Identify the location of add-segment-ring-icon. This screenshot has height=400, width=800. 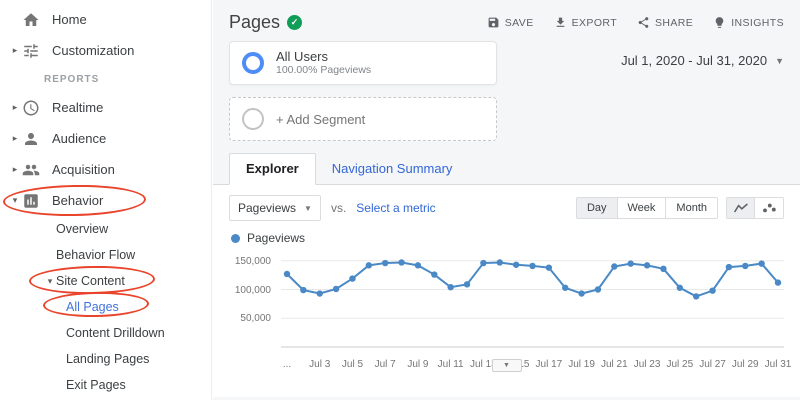
(253, 119).